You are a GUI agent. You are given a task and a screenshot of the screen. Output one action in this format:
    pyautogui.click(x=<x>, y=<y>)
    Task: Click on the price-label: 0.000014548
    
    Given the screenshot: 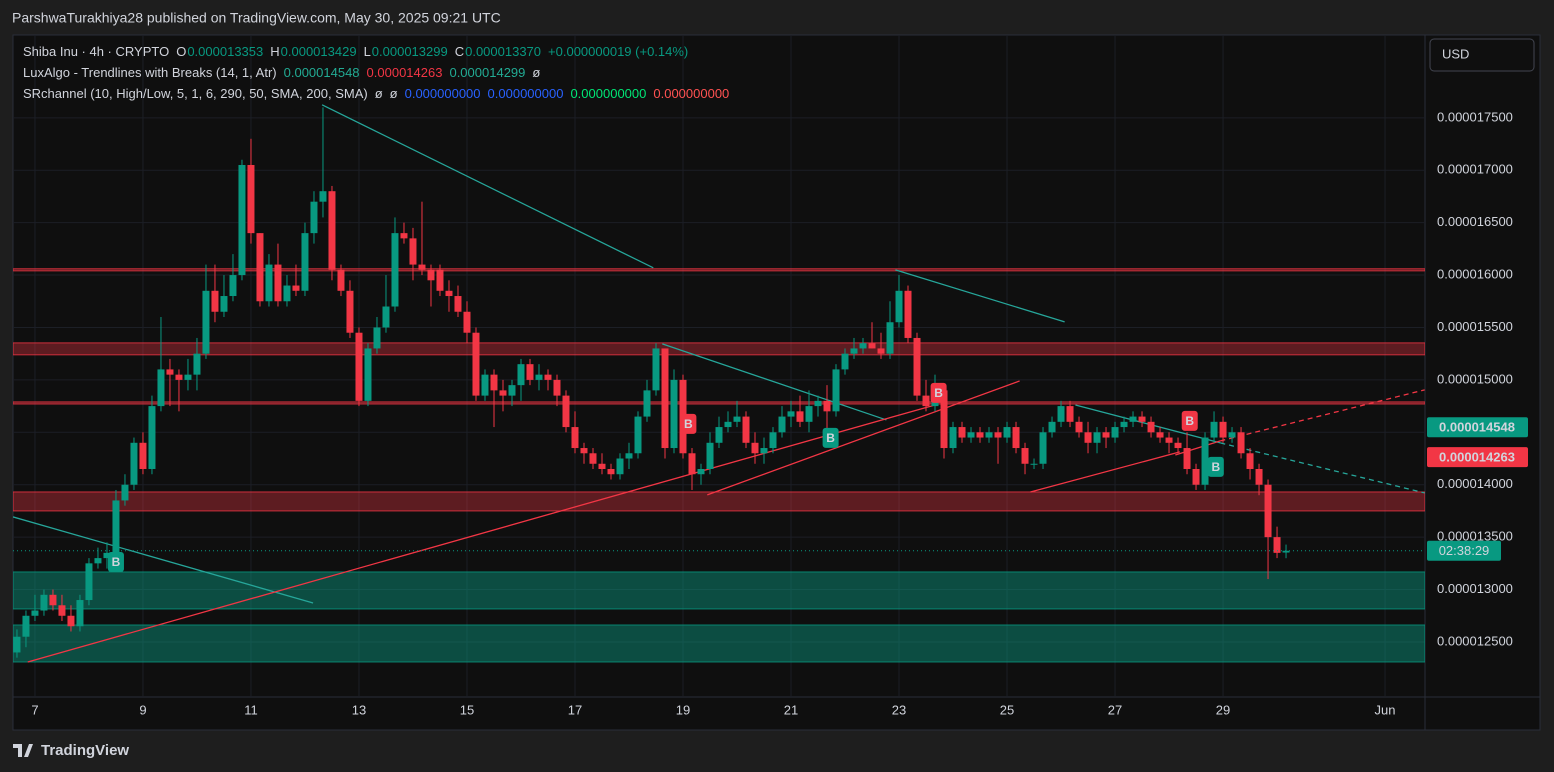 What is the action you would take?
    pyautogui.click(x=1477, y=427)
    